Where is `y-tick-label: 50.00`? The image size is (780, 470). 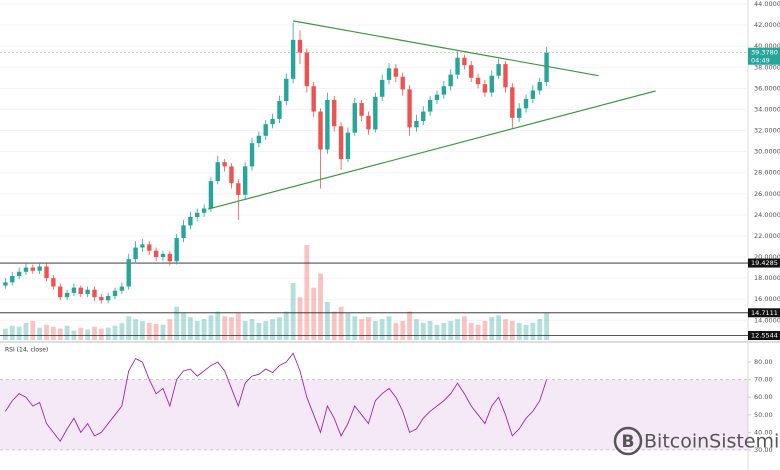
y-tick-label: 50.00 is located at coordinates (763, 415).